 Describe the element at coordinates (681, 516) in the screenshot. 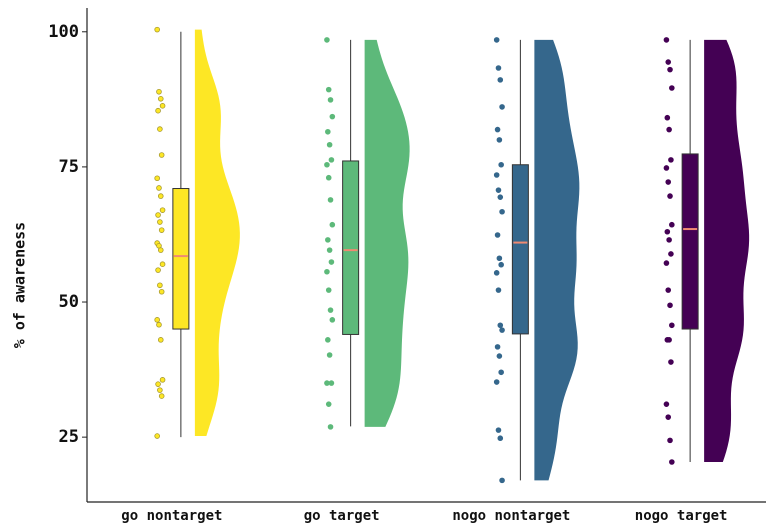

I see `x-tick-label: nogo target` at that location.